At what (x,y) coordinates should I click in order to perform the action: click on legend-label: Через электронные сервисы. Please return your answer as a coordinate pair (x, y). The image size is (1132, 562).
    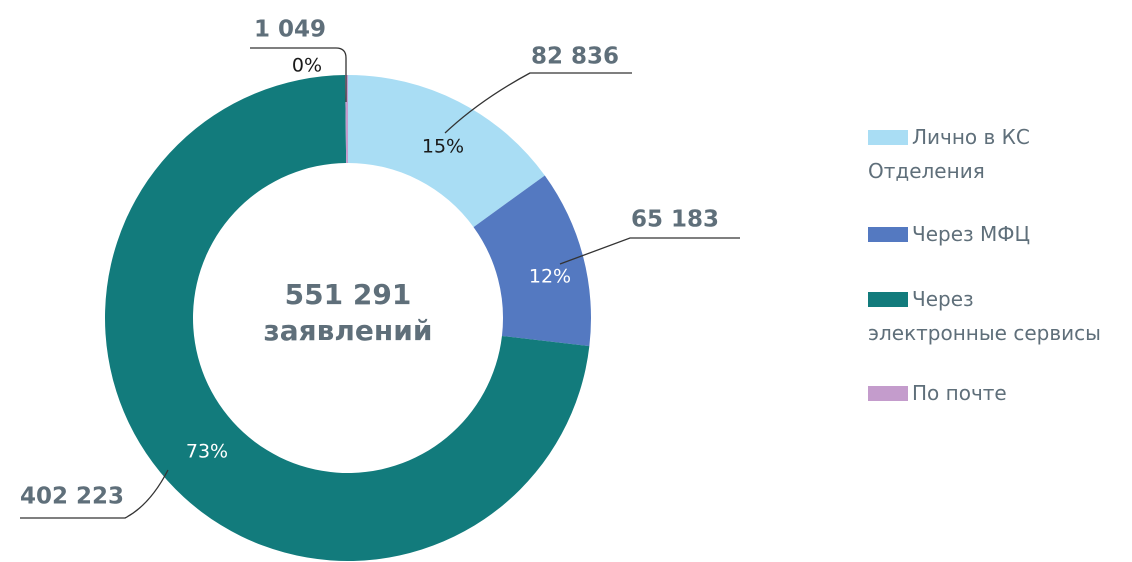
    Looking at the image, I should click on (984, 316).